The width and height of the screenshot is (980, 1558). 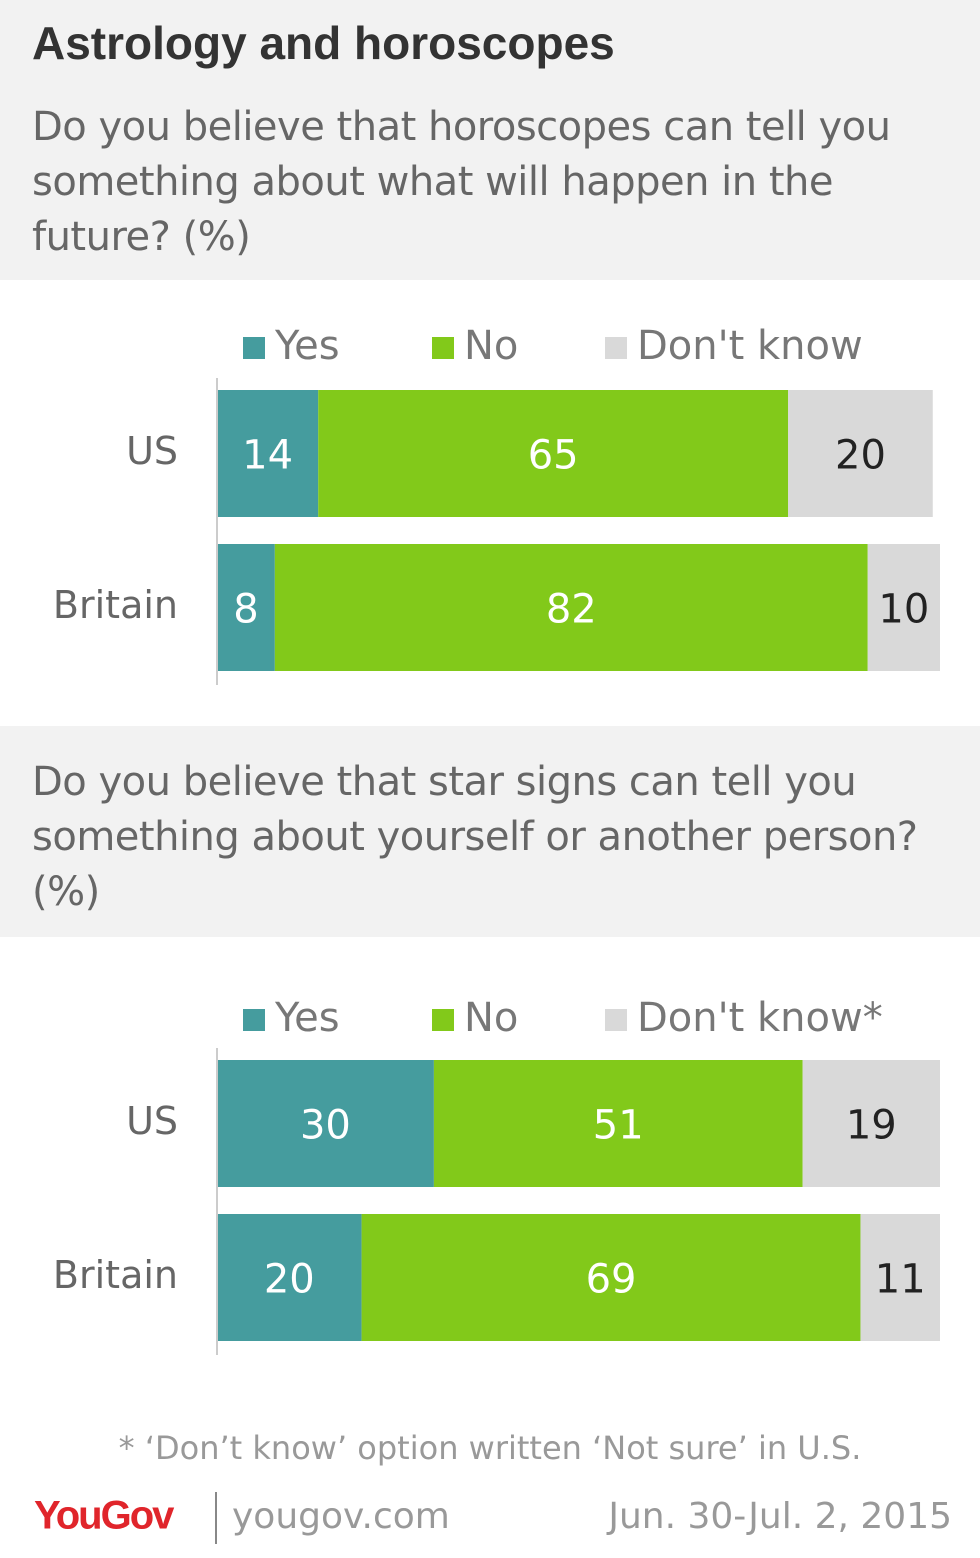 I want to click on value-label: 11, so click(x=900, y=1280).